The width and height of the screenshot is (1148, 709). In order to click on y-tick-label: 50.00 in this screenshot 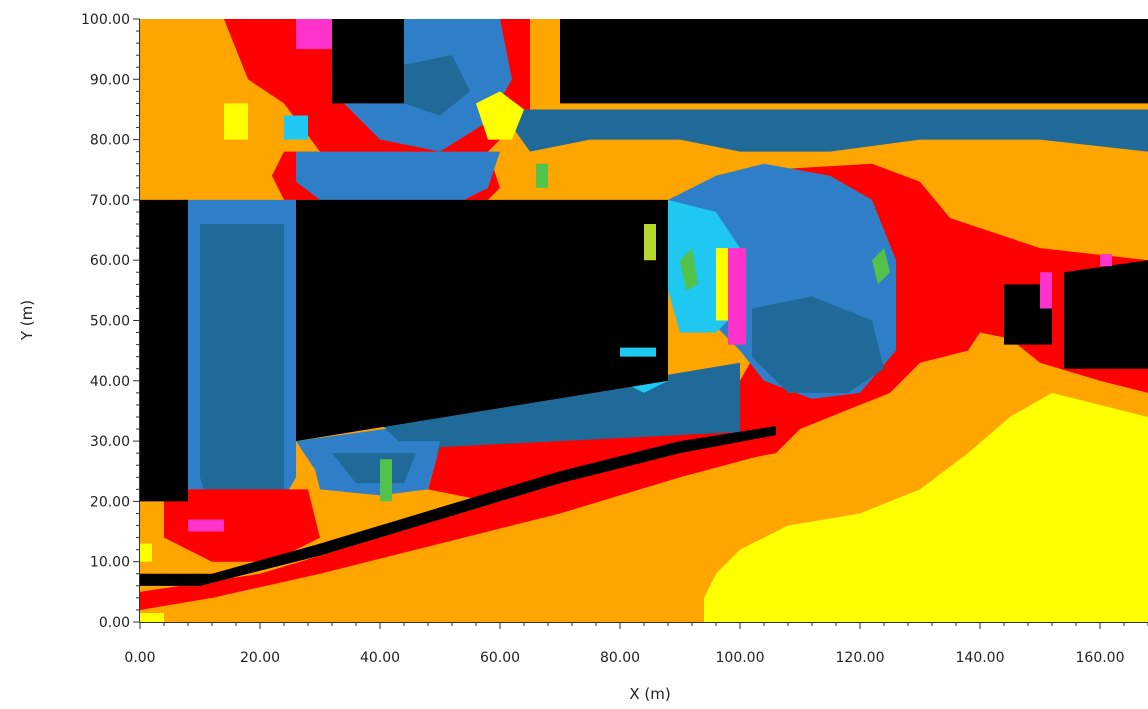, I will do `click(110, 322)`.